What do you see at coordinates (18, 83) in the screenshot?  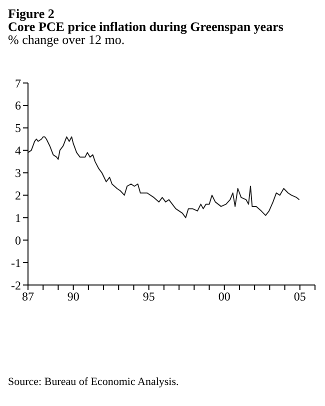 I see `y-tick-label: 7` at bounding box center [18, 83].